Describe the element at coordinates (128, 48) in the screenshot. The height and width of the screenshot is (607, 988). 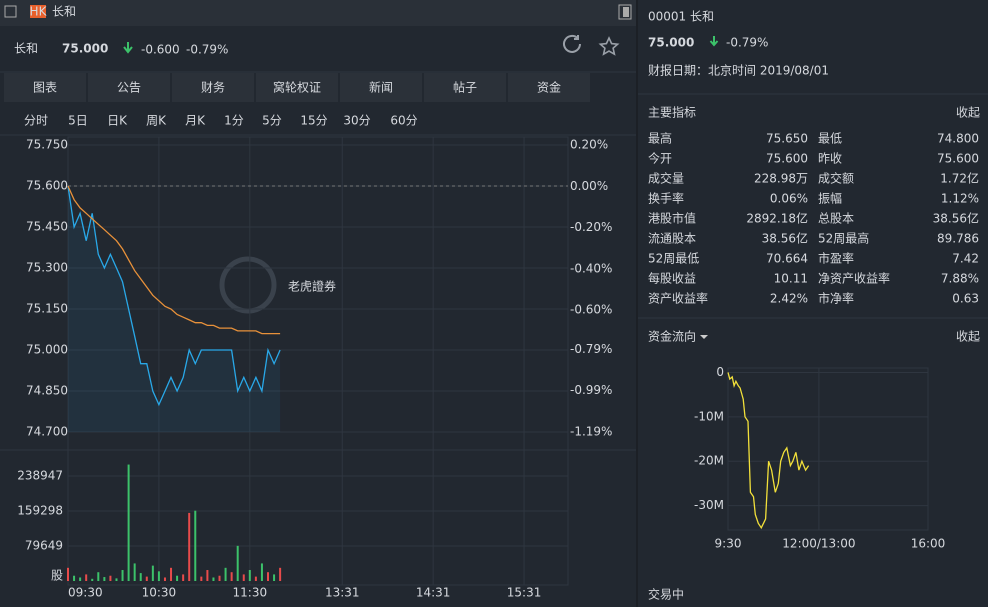
I see `down-arrow` at that location.